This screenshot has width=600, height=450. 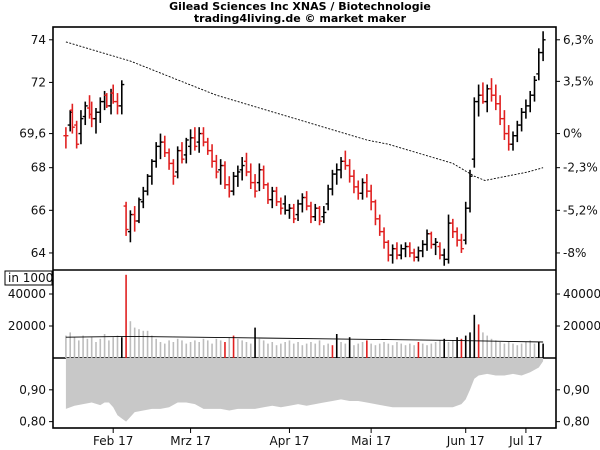 I want to click on x-tick-label: Jul 17, so click(x=525, y=441).